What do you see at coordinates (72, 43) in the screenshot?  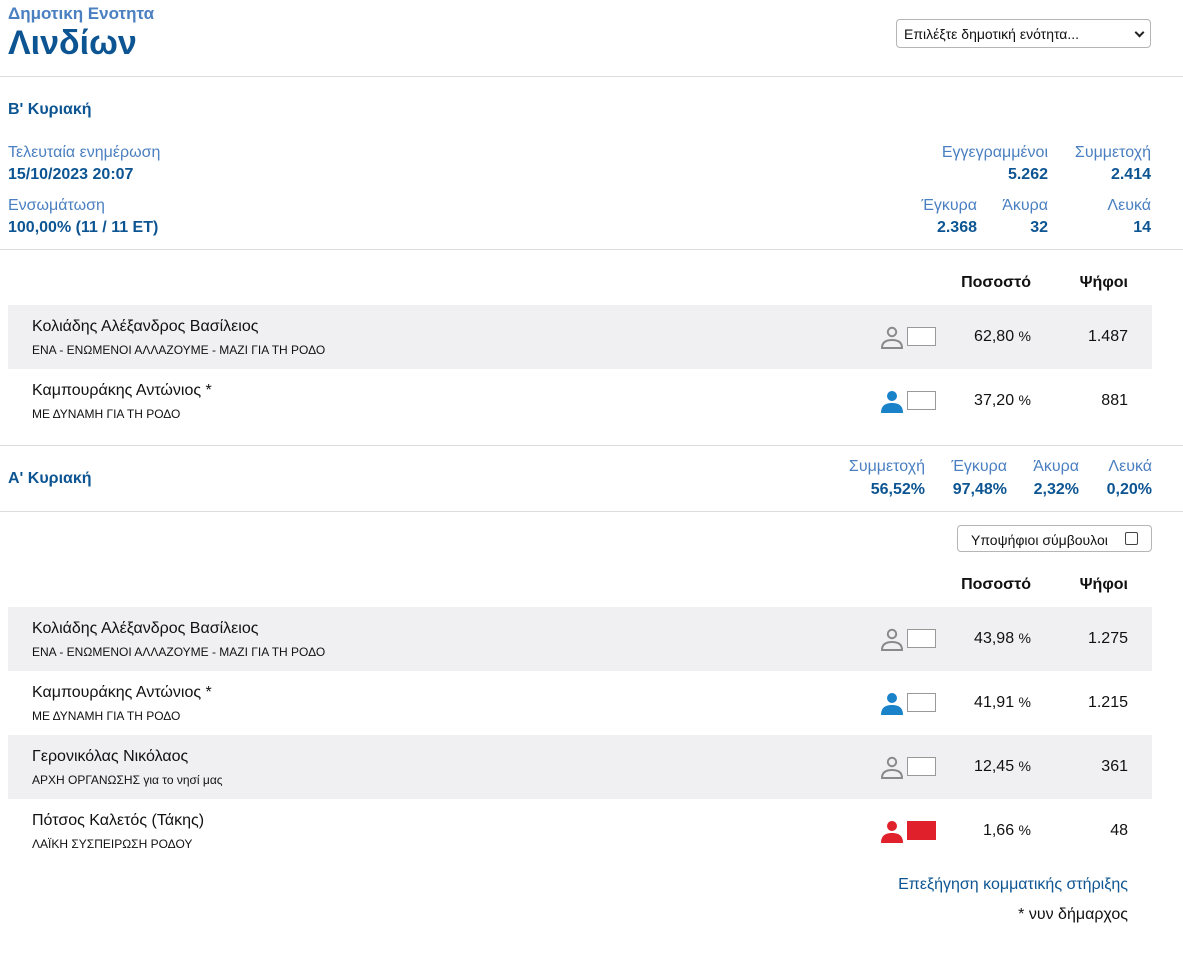 I see `page-title: Λινδίων` at bounding box center [72, 43].